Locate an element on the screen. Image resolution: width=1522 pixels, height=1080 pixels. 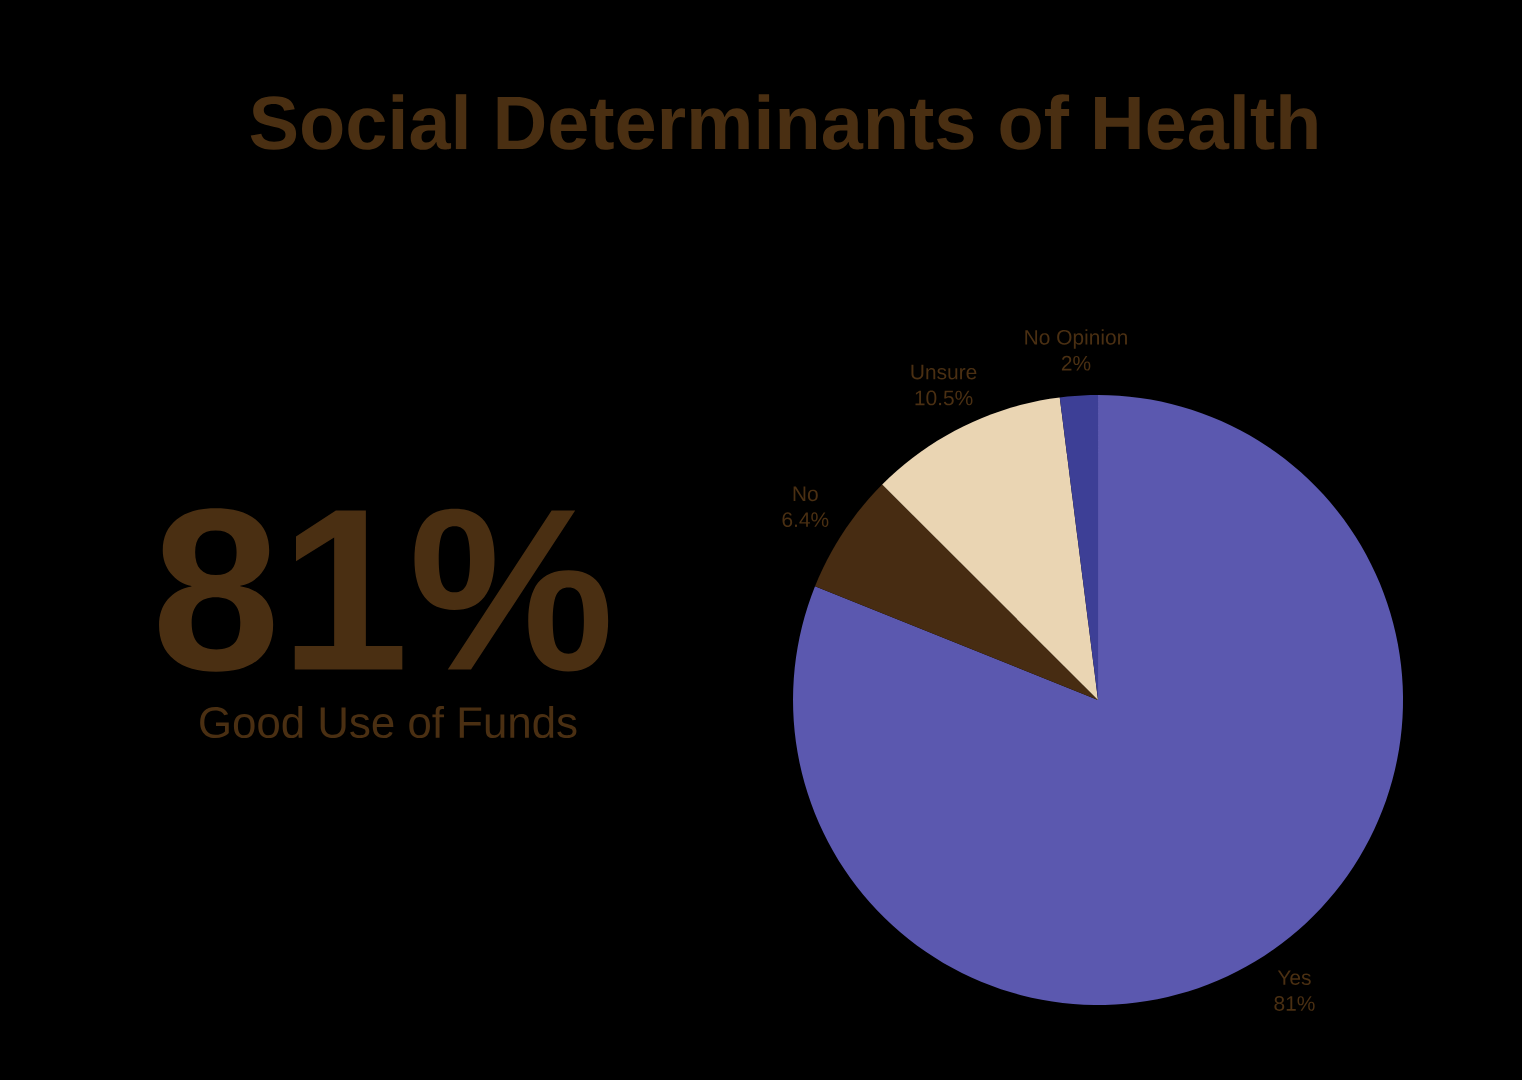
slice-label: Unsure is located at coordinates (944, 372).